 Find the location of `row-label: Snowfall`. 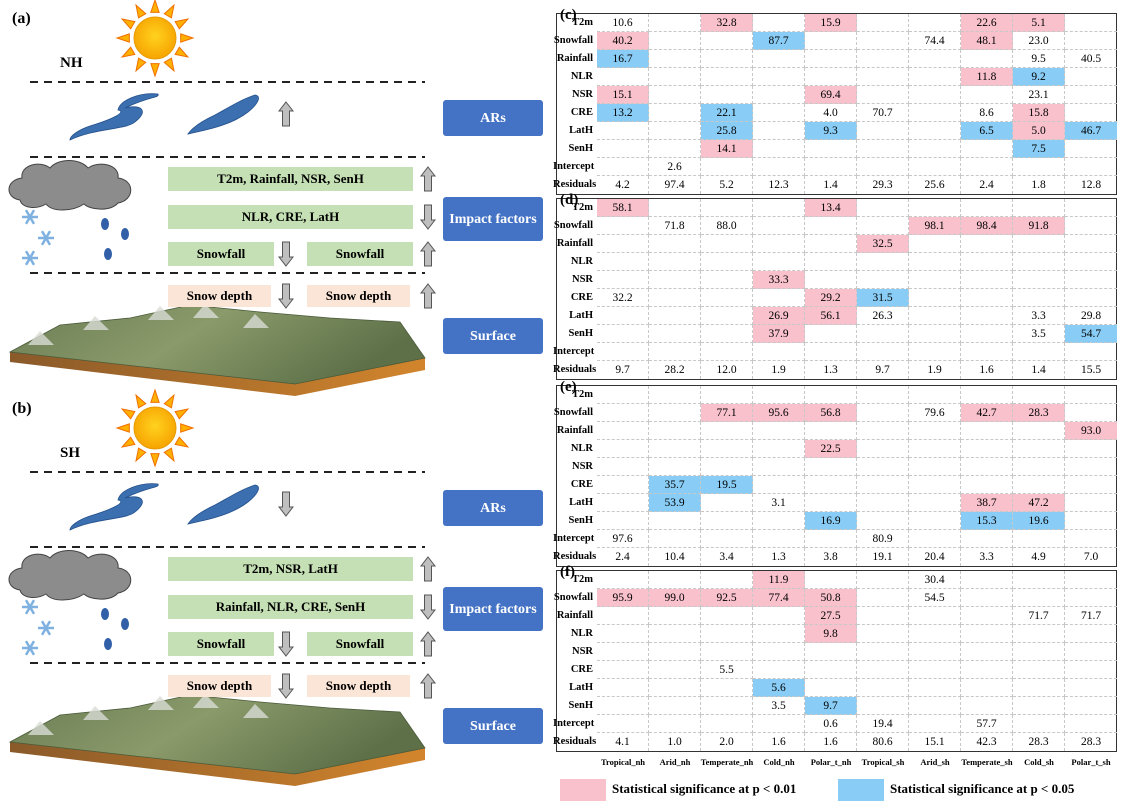

row-label: Snowfall is located at coordinates (573, 412).